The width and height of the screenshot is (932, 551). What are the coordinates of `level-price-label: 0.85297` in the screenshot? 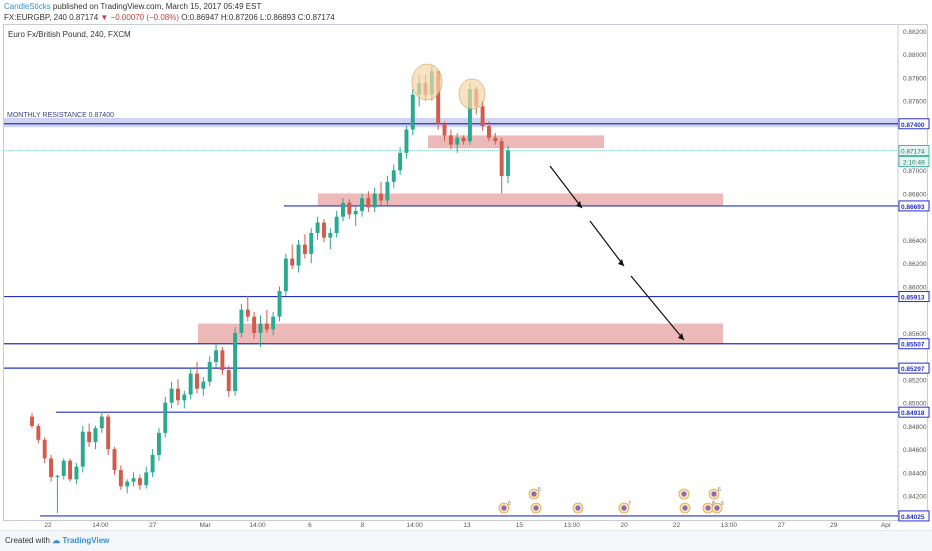 It's located at (913, 369).